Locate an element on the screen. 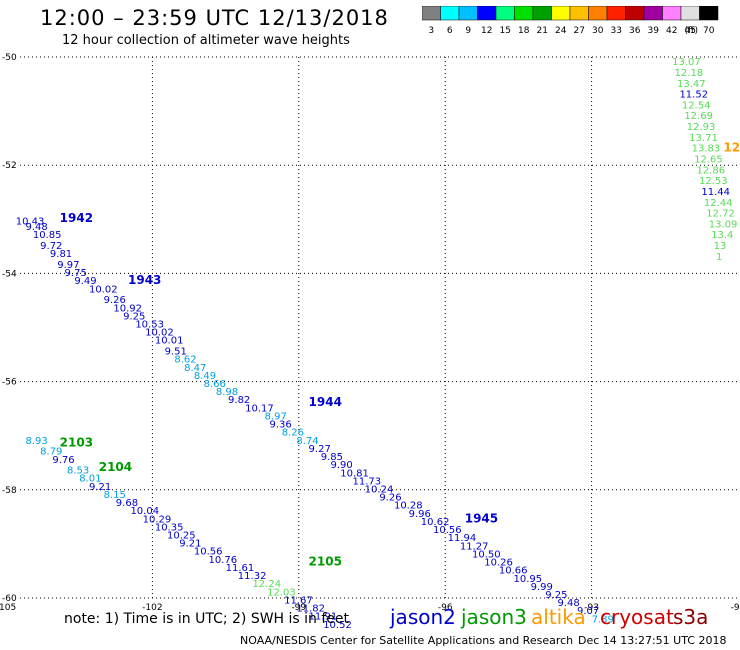 Image resolution: width=740 pixels, height=650 pixels. wave-height-value-jason3: 9.68 is located at coordinates (127, 503).